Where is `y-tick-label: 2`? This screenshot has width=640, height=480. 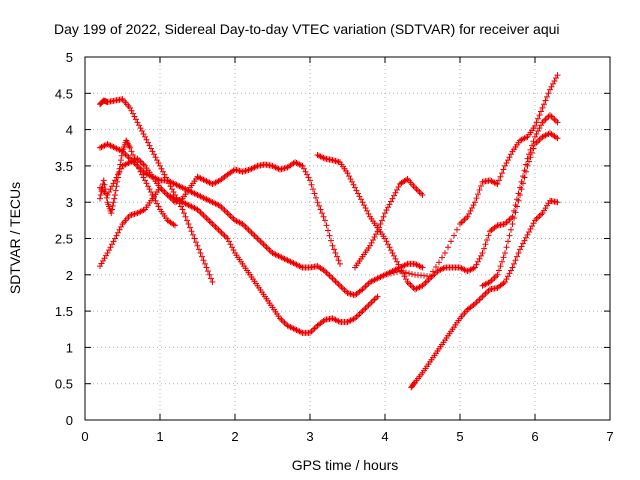
y-tick-label: 2 is located at coordinates (69, 275).